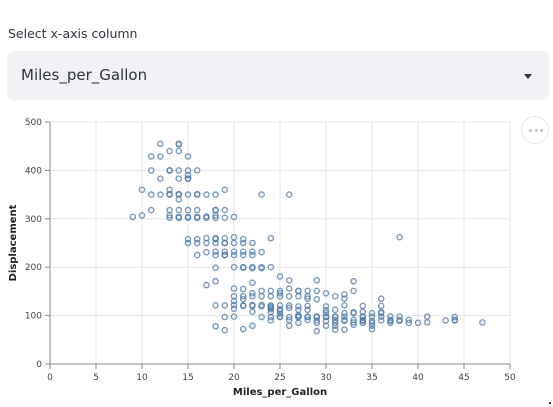 The image size is (553, 407). Describe the element at coordinates (33, 317) in the screenshot. I see `y-tick-label: 100` at that location.